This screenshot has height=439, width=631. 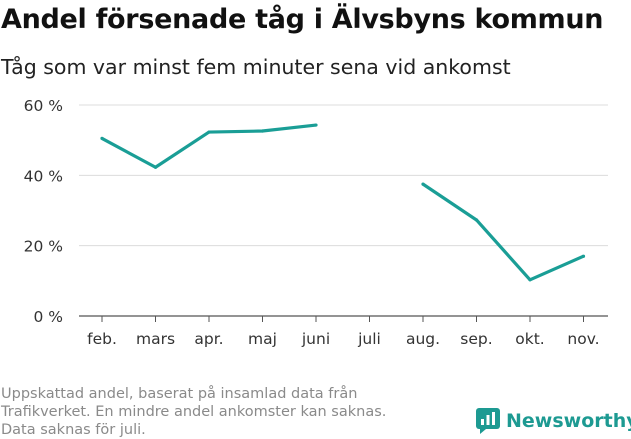 What do you see at coordinates (73, 430) in the screenshot?
I see `footnote-line: Data saknas för juli.` at bounding box center [73, 430].